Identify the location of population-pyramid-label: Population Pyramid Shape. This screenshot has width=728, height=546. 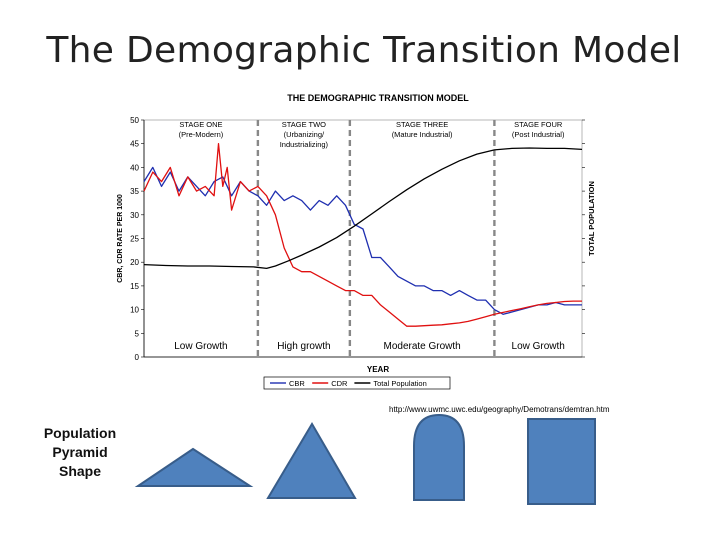
(80, 452).